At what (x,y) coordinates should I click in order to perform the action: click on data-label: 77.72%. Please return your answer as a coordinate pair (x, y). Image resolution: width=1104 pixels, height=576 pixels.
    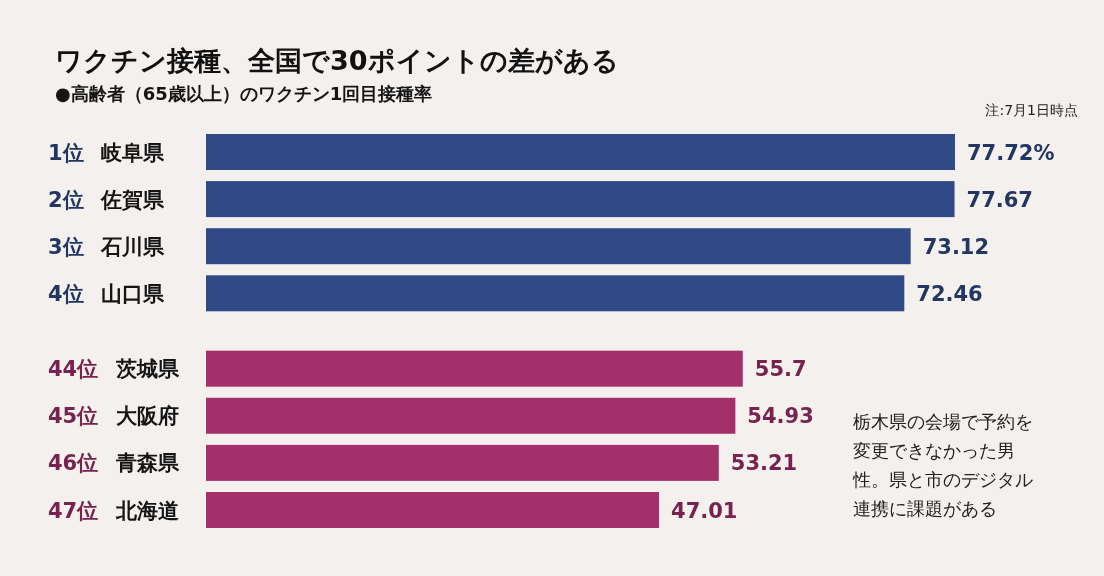
    Looking at the image, I should click on (1011, 152).